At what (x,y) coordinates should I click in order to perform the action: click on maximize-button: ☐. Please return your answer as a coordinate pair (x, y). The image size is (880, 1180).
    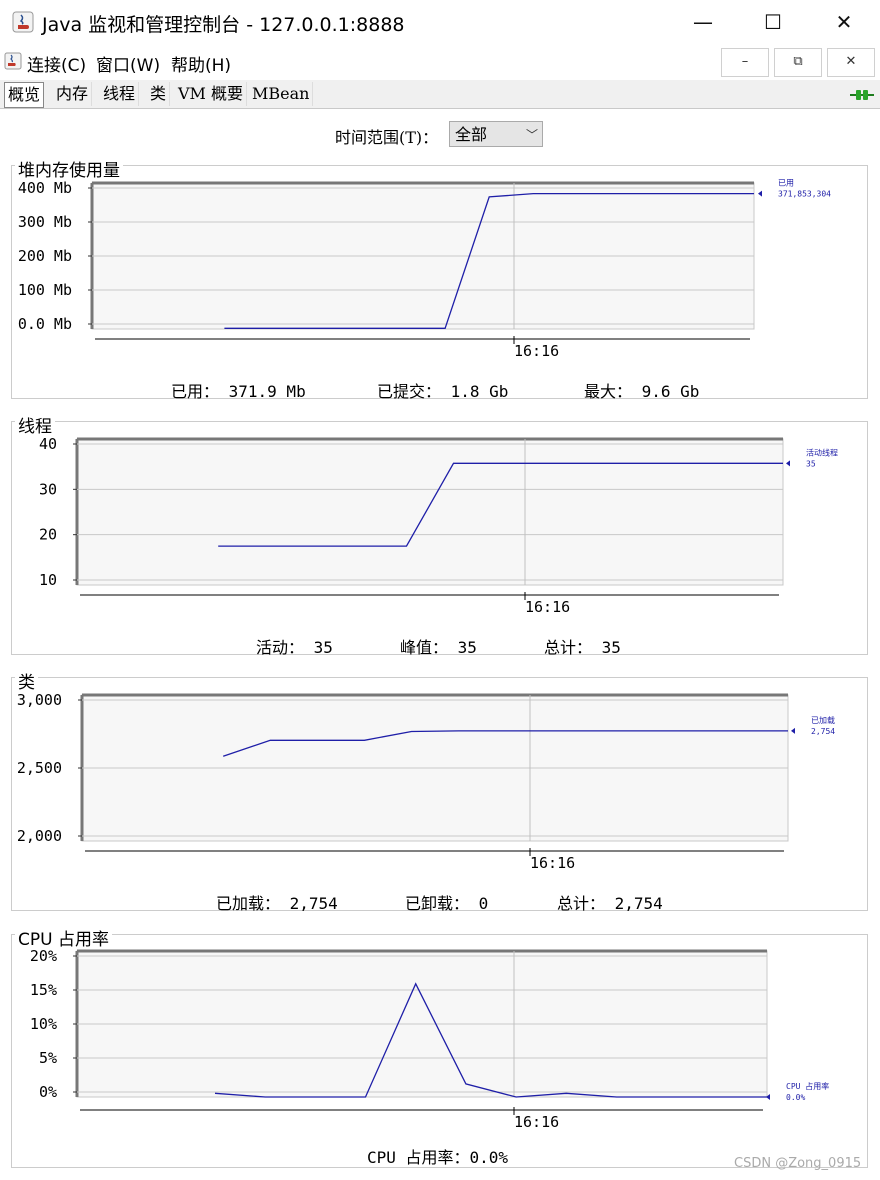
    Looking at the image, I should click on (773, 22).